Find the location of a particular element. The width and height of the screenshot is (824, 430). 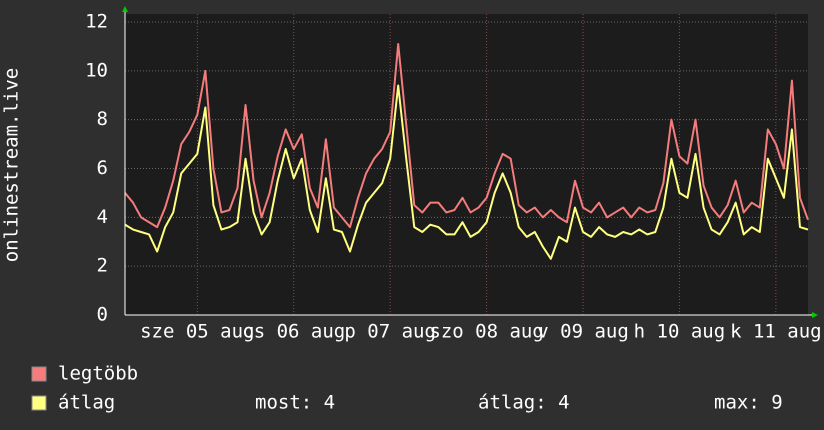

stat-label: átlag: 4 is located at coordinates (524, 403).